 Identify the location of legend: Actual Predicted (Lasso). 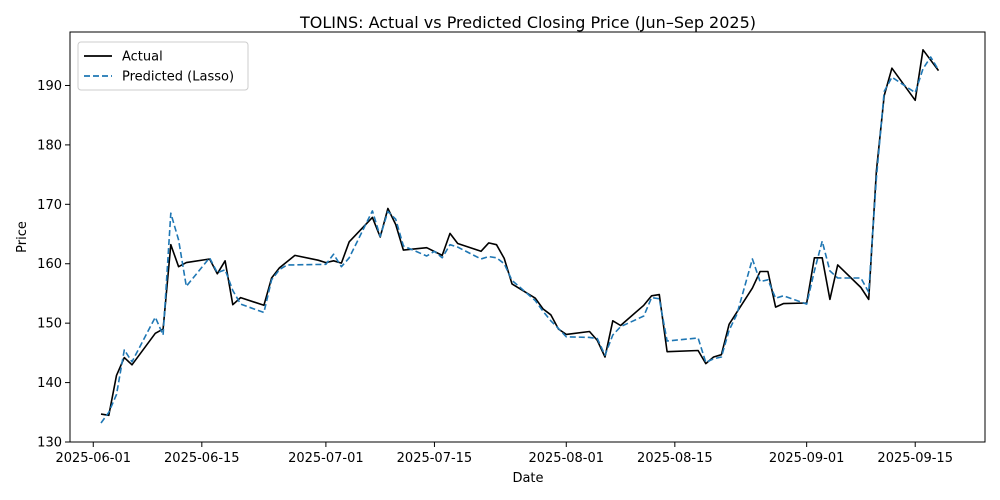
(163, 66).